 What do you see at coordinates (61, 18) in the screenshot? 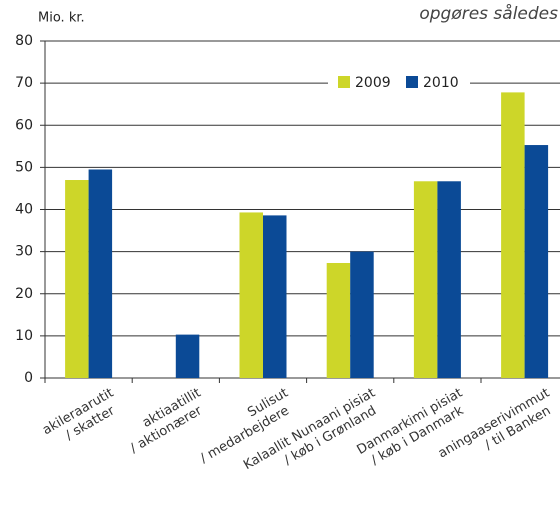
I see `y-axis-label: Mio. kr.` at bounding box center [61, 18].